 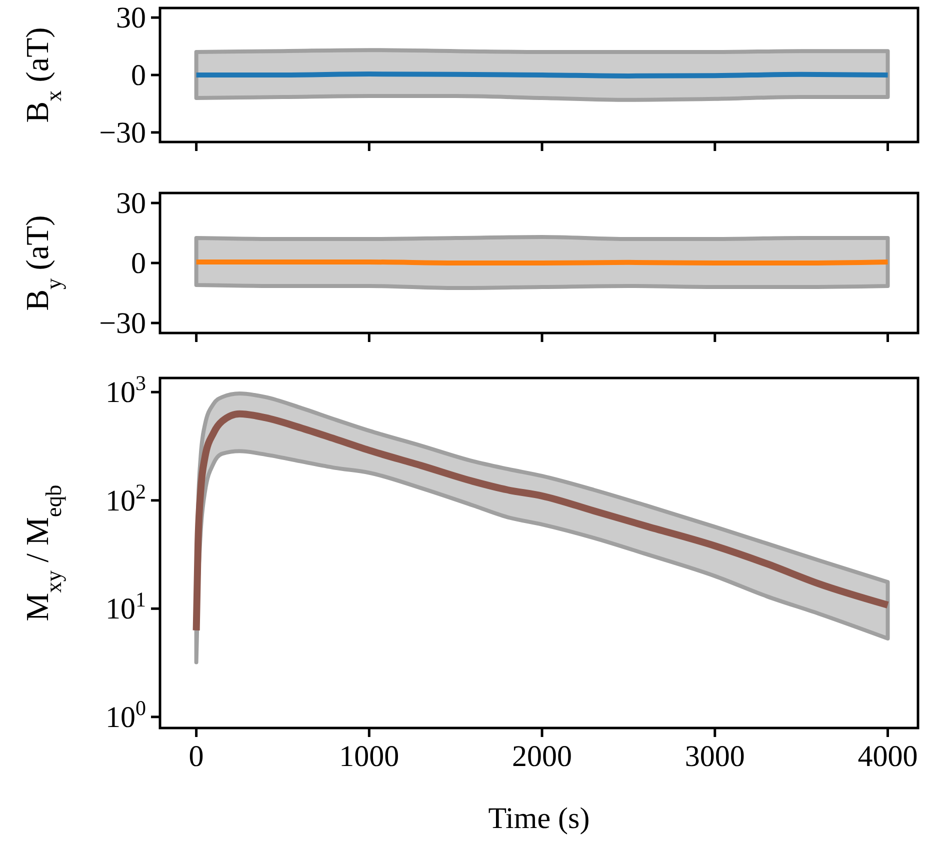 I want to click on y-tick-label: 10$^{2}$, so click(x=126, y=498).